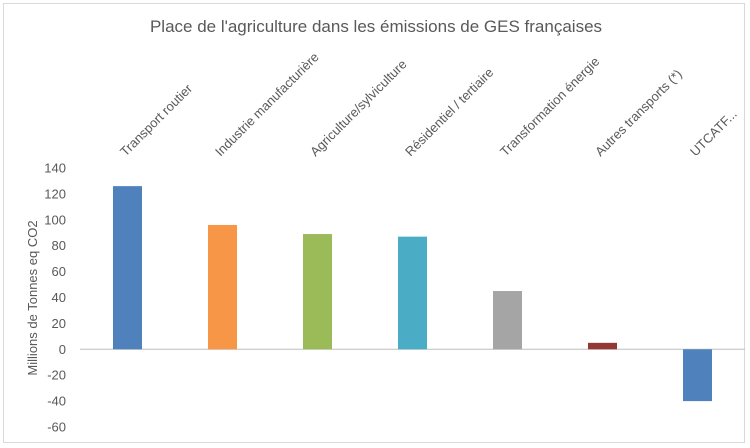 The width and height of the screenshot is (750, 448). What do you see at coordinates (56, 375) in the screenshot?
I see `y-tick-label: -20` at bounding box center [56, 375].